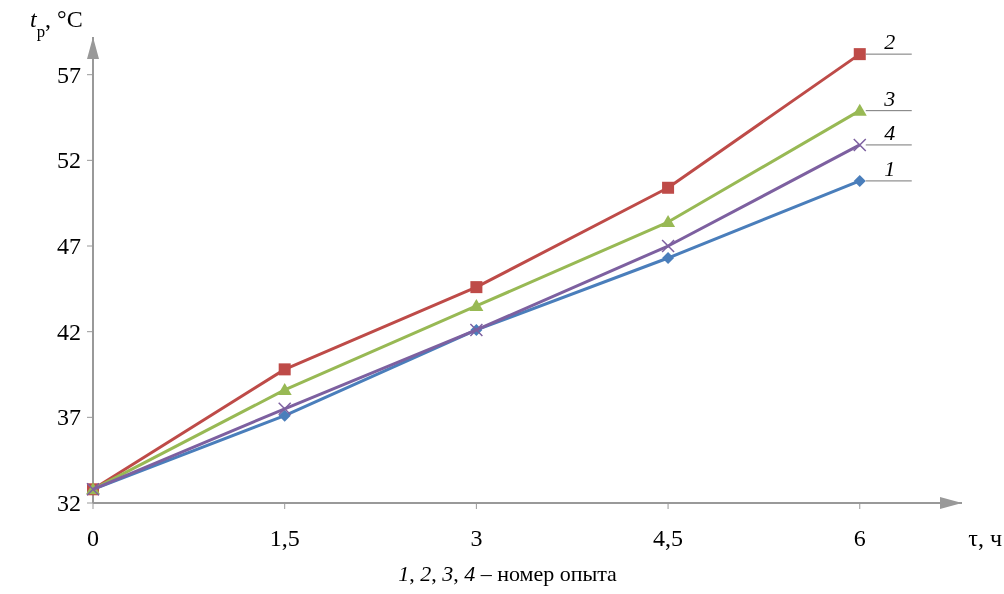  What do you see at coordinates (93, 538) in the screenshot?
I see `x-tick-label: 0` at bounding box center [93, 538].